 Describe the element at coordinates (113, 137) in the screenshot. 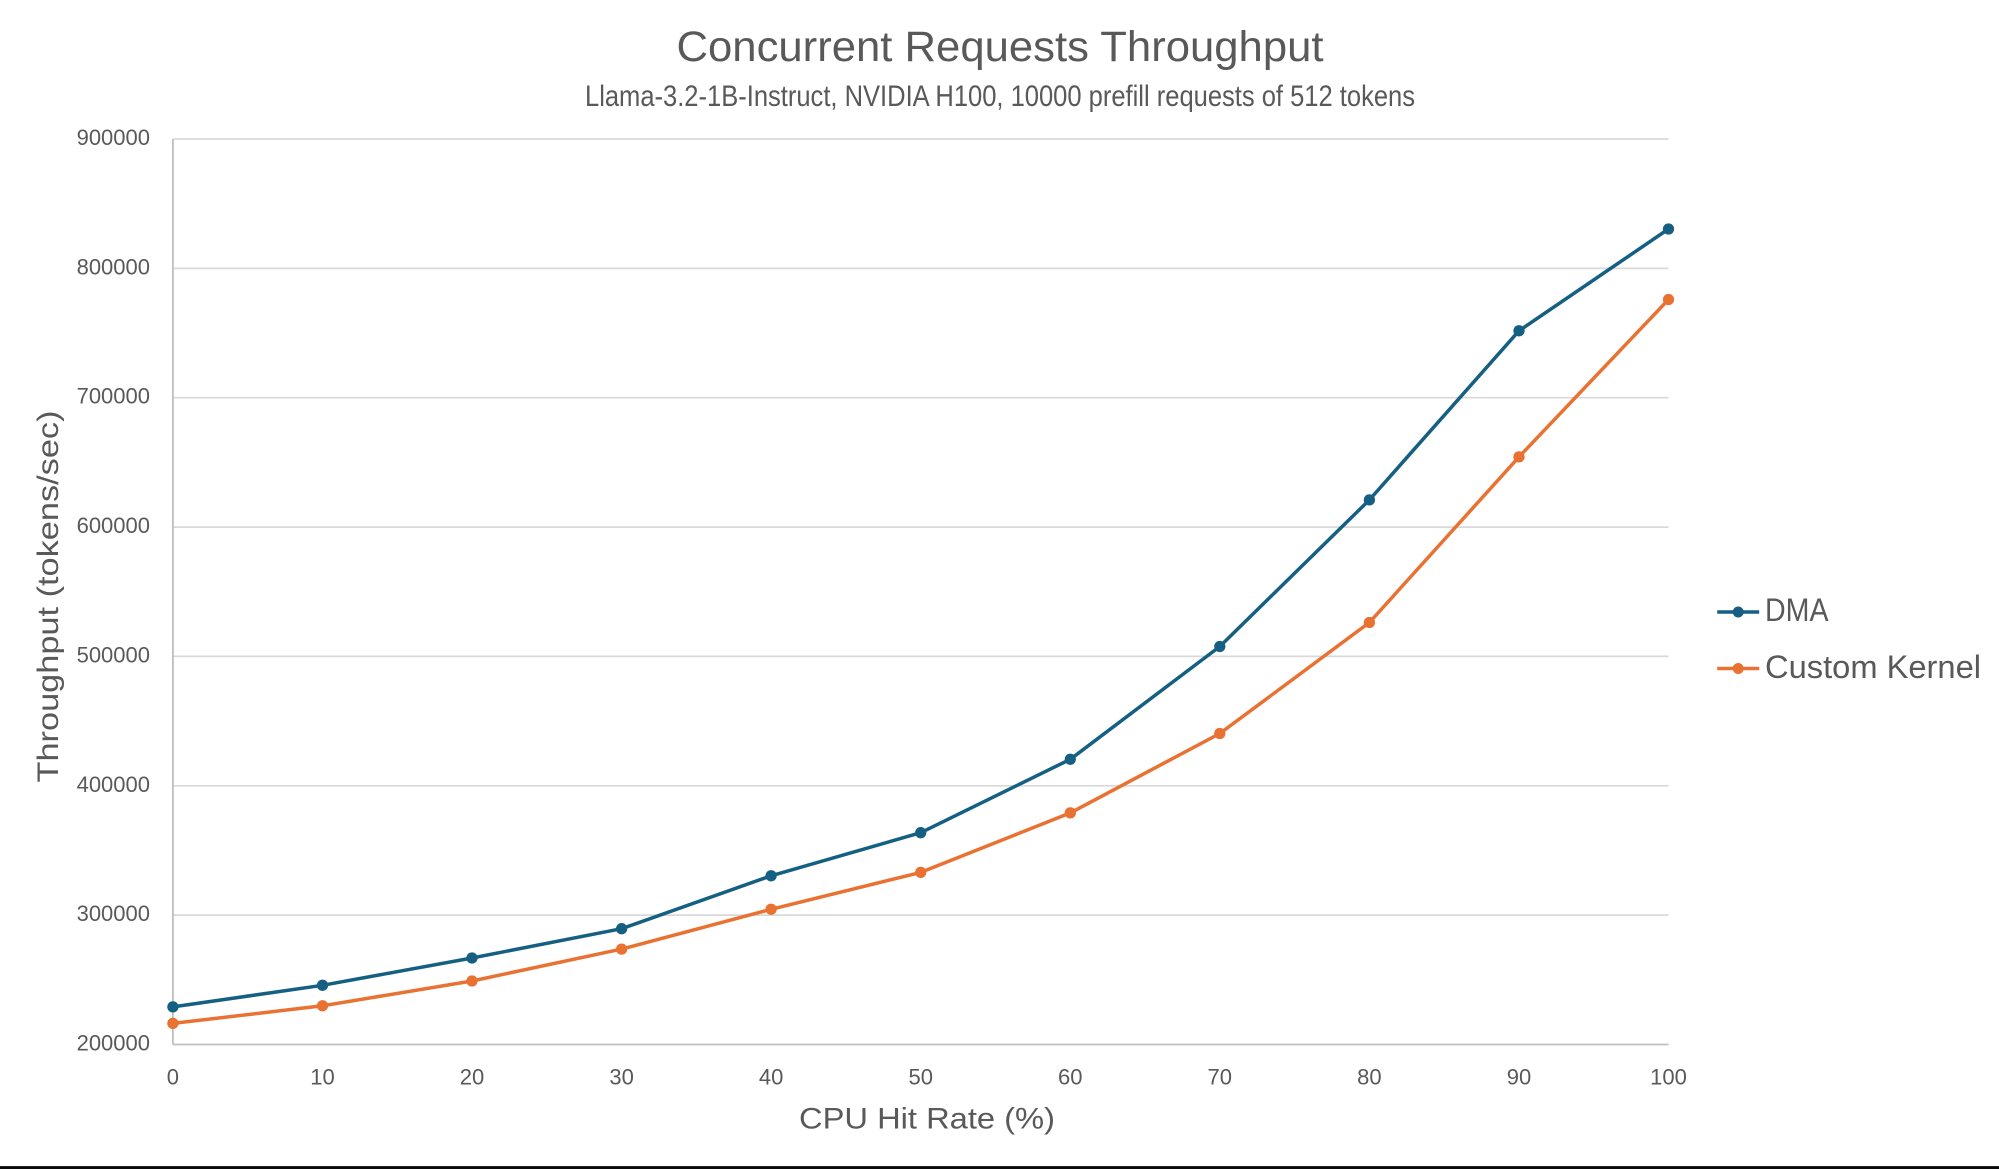

I see `svg-text: 900000` at that location.